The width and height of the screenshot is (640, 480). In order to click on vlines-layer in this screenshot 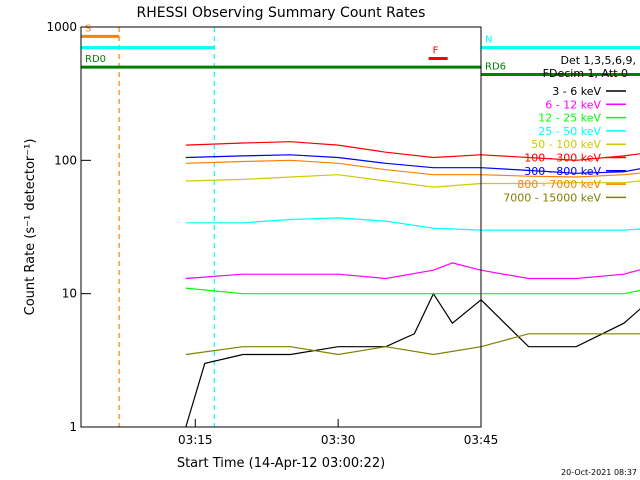, I will do `click(166, 227)`.